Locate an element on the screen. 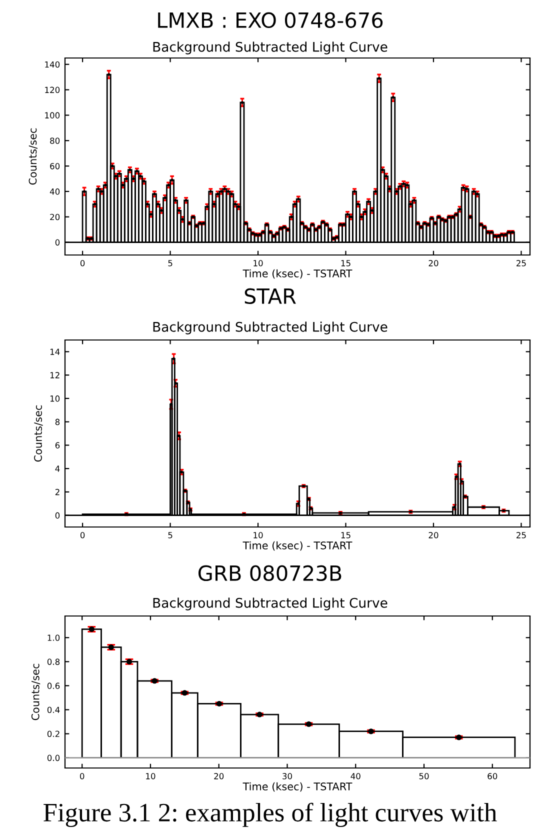  y-tick-label: 0.4 is located at coordinates (53, 710).